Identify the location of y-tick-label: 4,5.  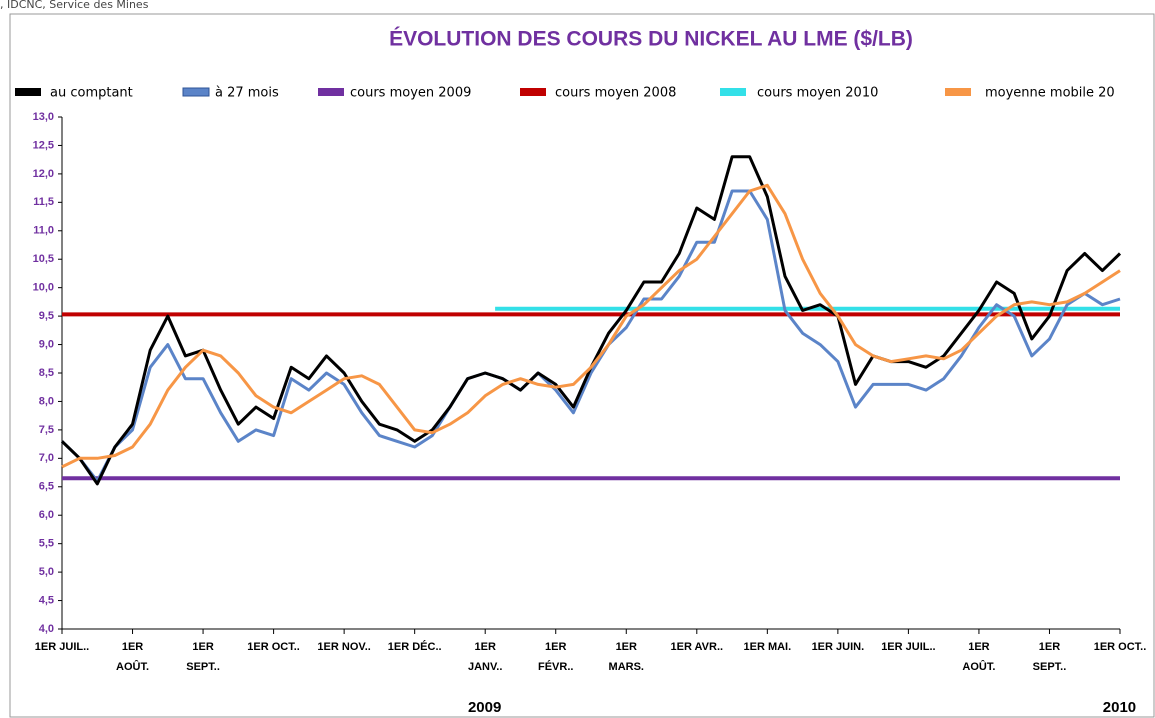
(46, 600).